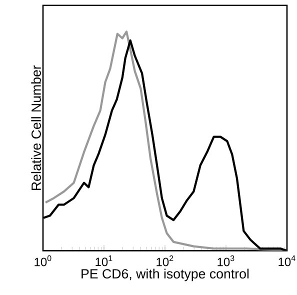  Describe the element at coordinates (36, 127) in the screenshot. I see `y-axis-title: Relative Cell Number` at that location.